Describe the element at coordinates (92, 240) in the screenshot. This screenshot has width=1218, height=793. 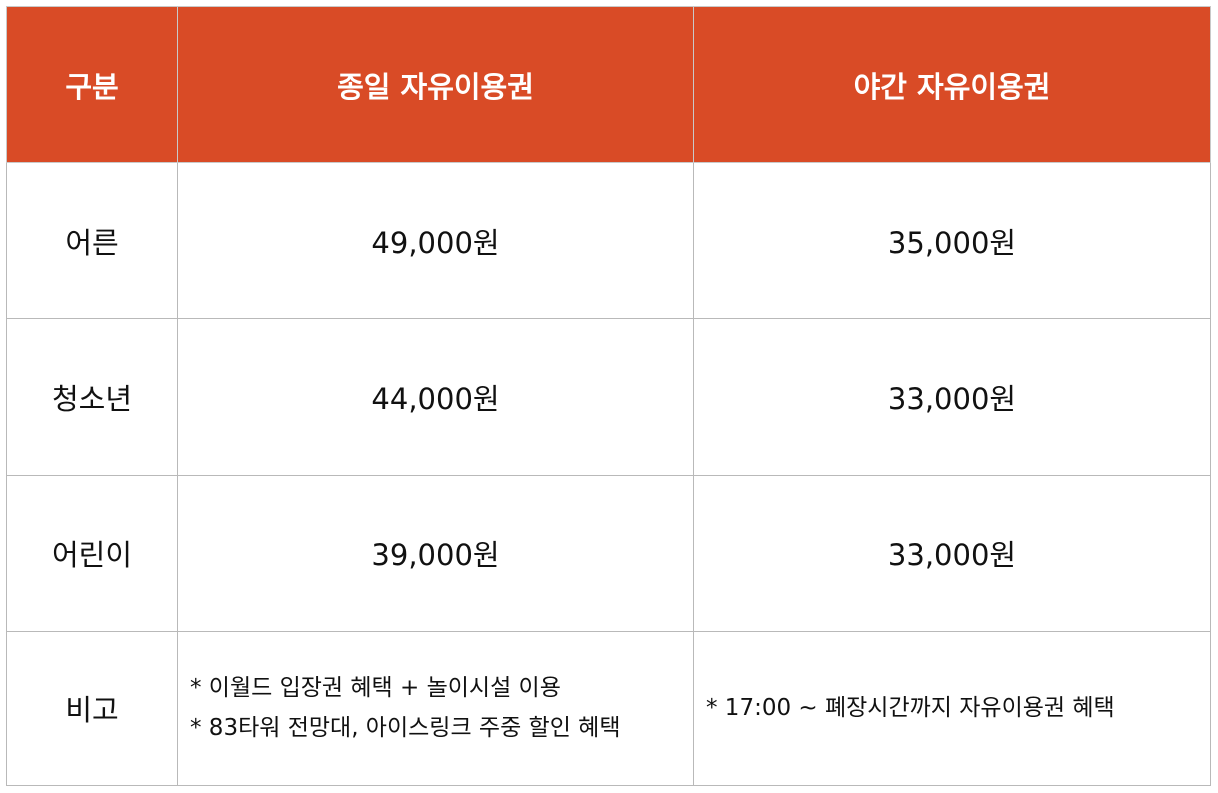
I see `row-category: 어른` at that location.